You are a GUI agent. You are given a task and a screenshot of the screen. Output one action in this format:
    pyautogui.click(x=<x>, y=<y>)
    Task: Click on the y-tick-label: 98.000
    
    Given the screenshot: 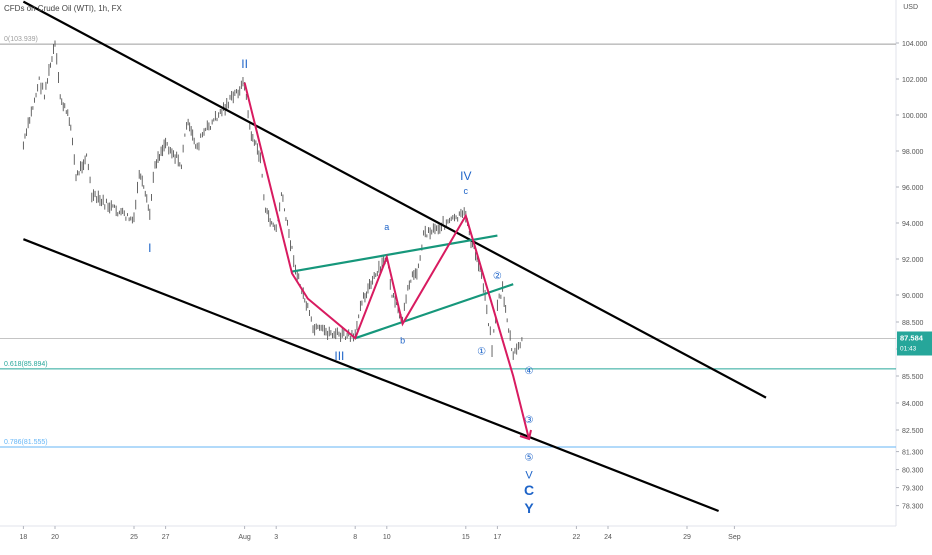 What is the action you would take?
    pyautogui.click(x=913, y=152)
    